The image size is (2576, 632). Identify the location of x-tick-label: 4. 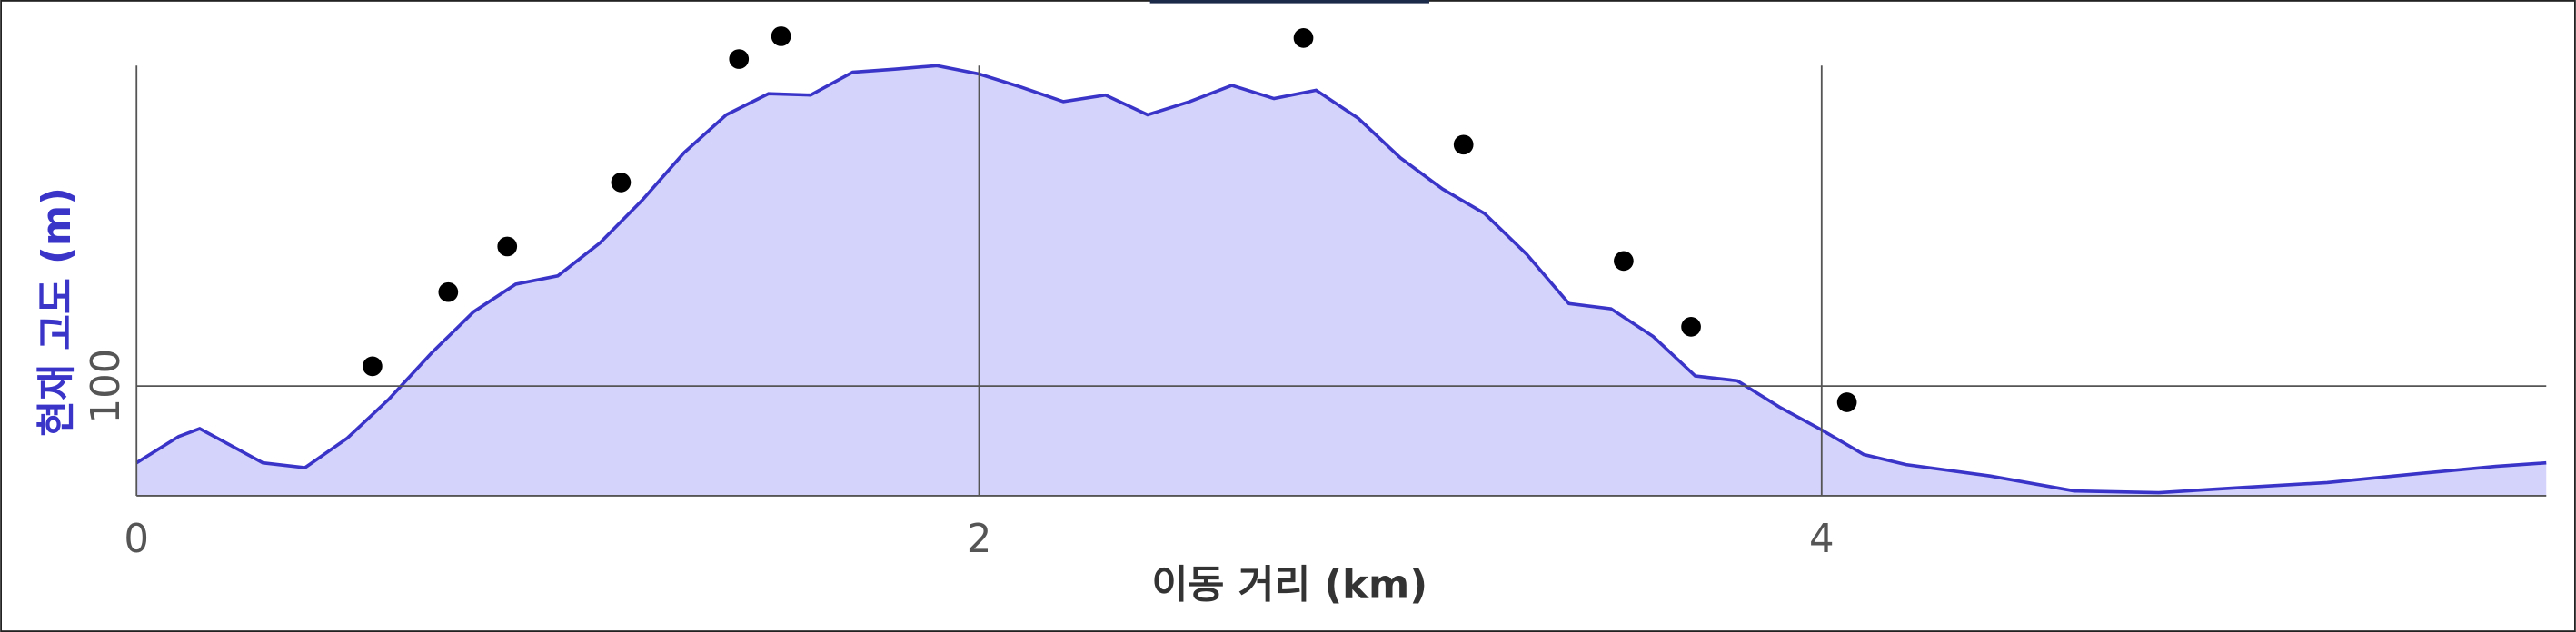
(1822, 540).